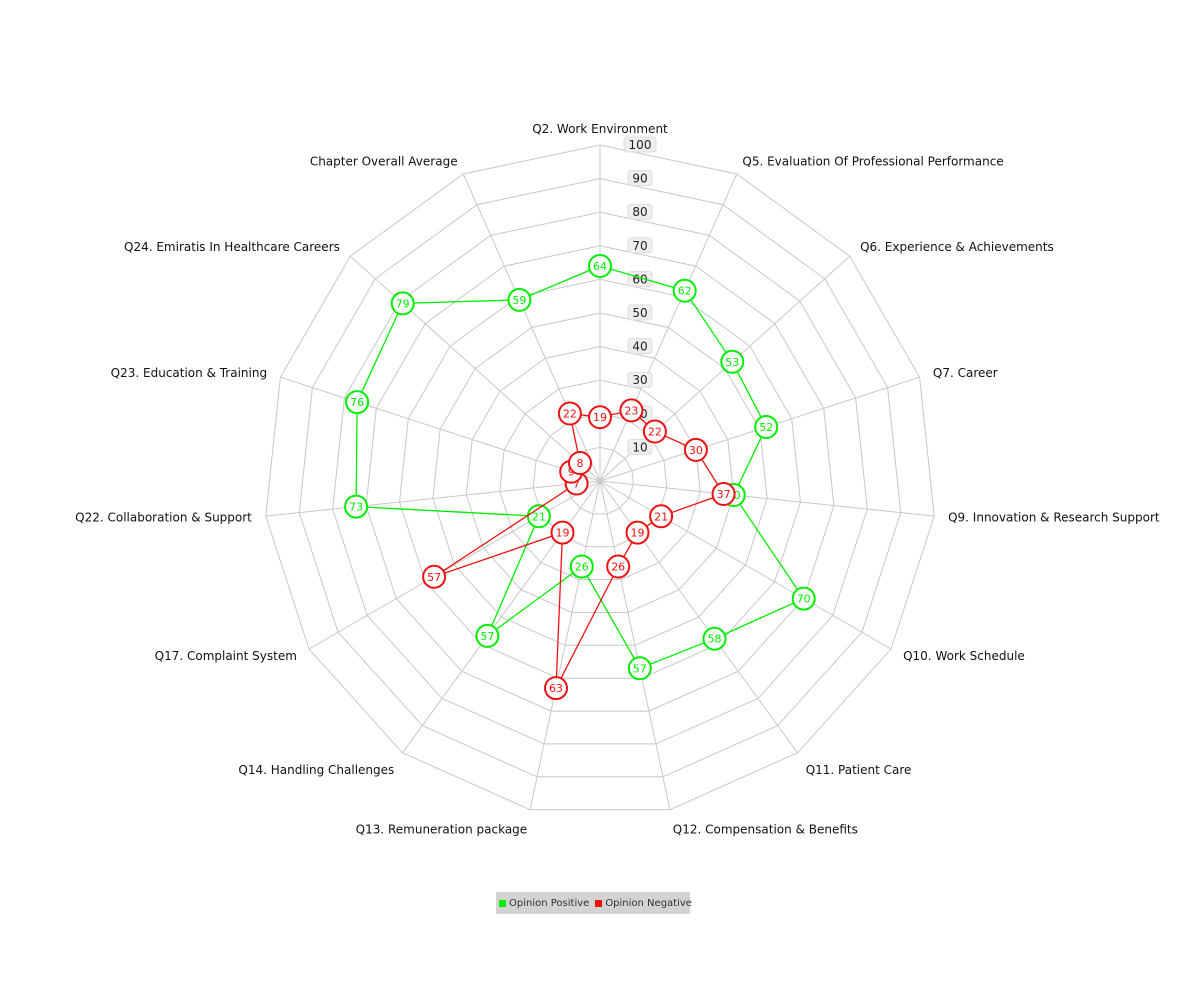  Describe the element at coordinates (357, 402) in the screenshot. I see `data-point: 76` at that location.